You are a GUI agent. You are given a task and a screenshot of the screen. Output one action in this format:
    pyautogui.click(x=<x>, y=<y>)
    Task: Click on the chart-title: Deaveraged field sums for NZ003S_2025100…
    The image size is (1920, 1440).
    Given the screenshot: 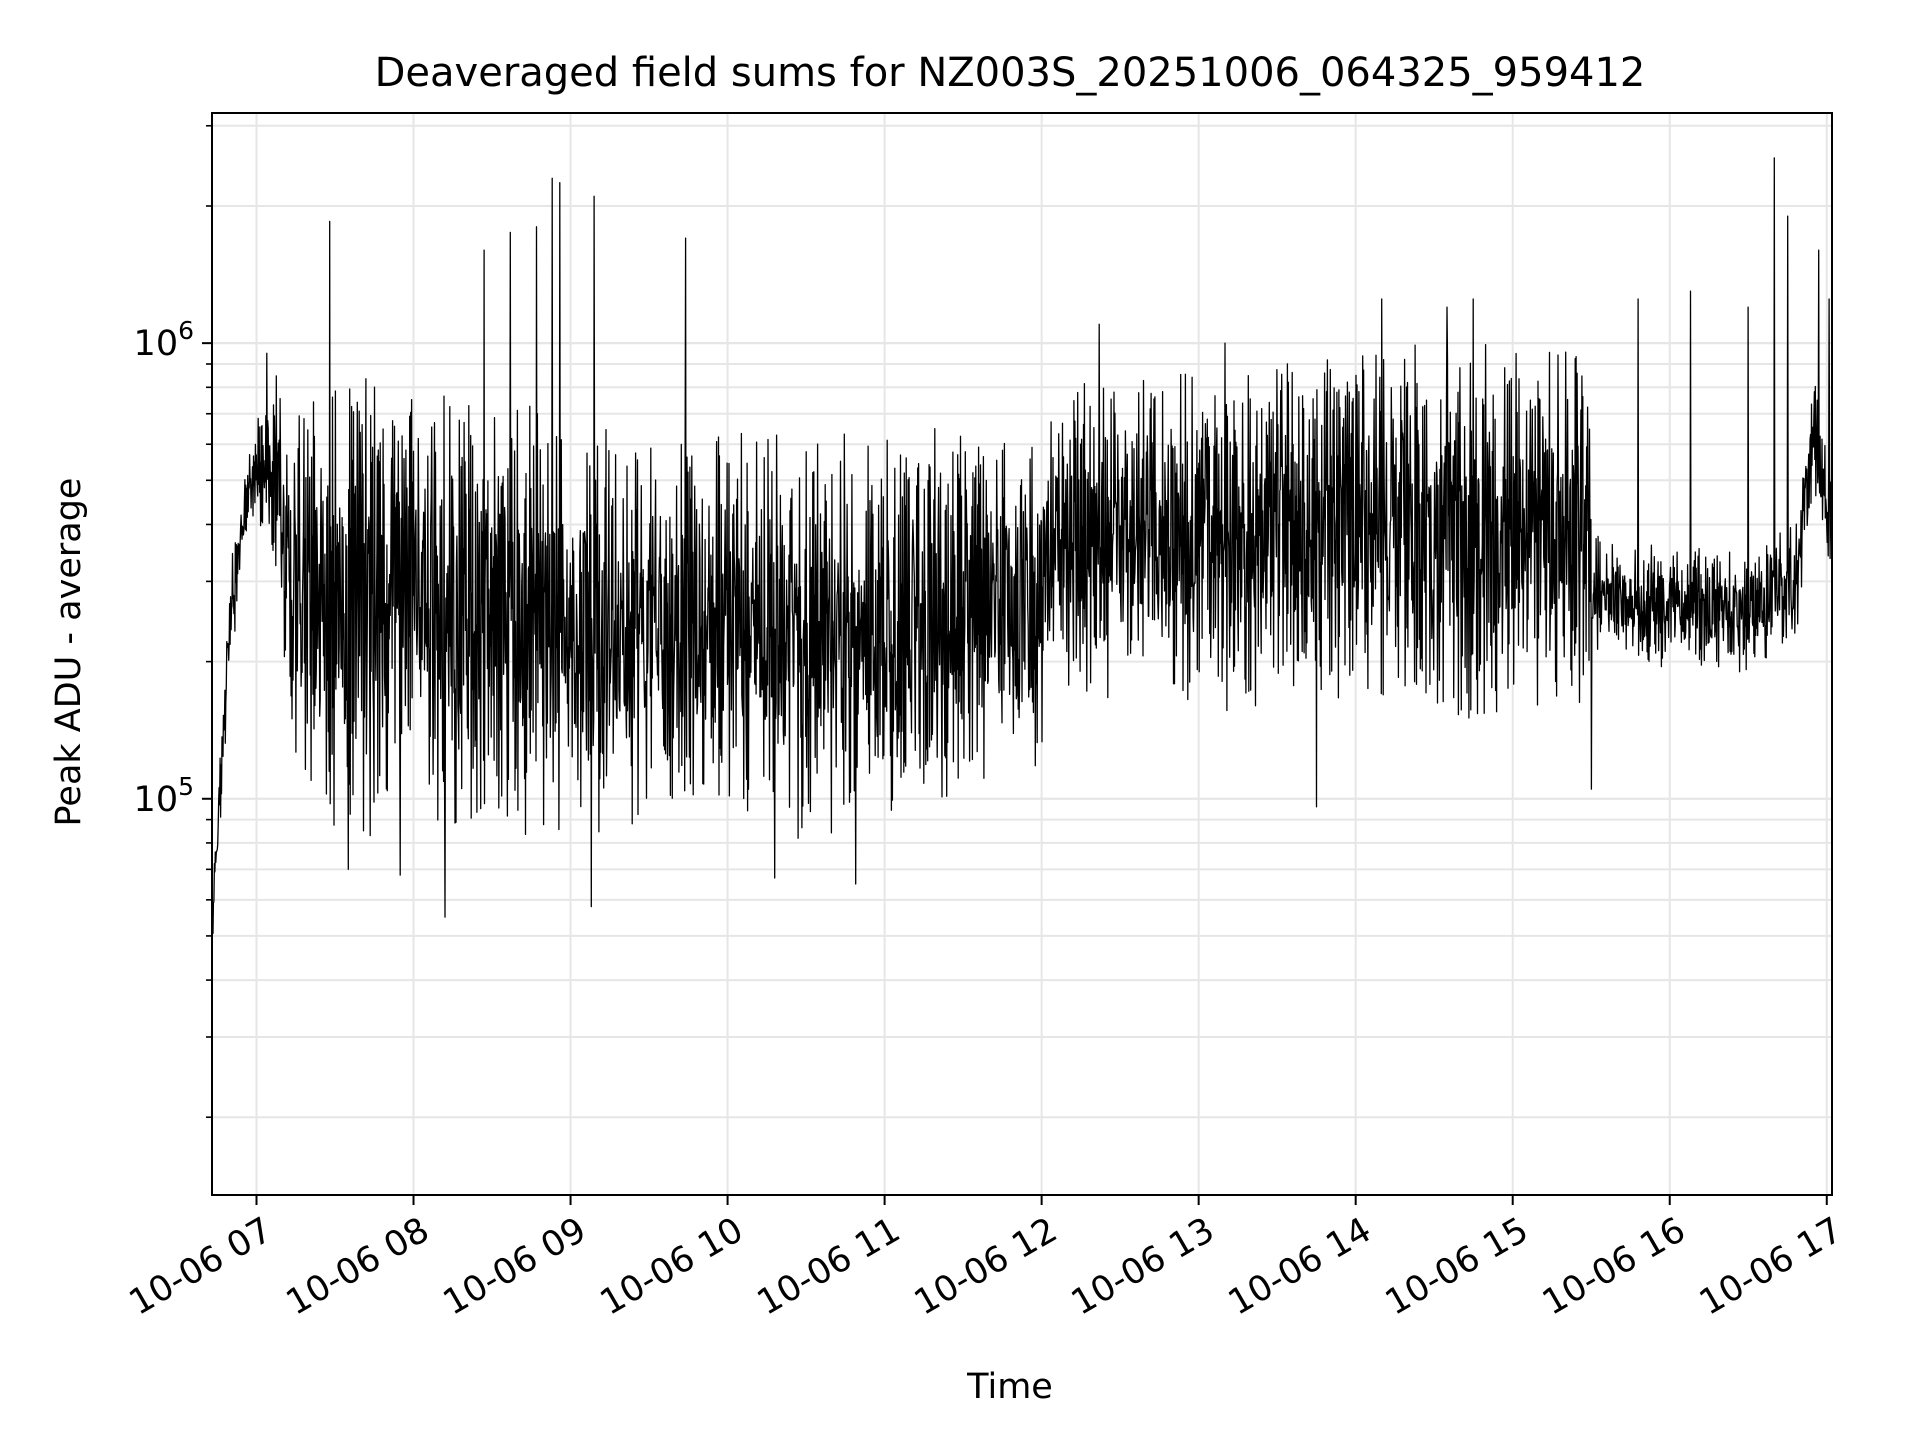 What is the action you would take?
    pyautogui.click(x=1010, y=73)
    